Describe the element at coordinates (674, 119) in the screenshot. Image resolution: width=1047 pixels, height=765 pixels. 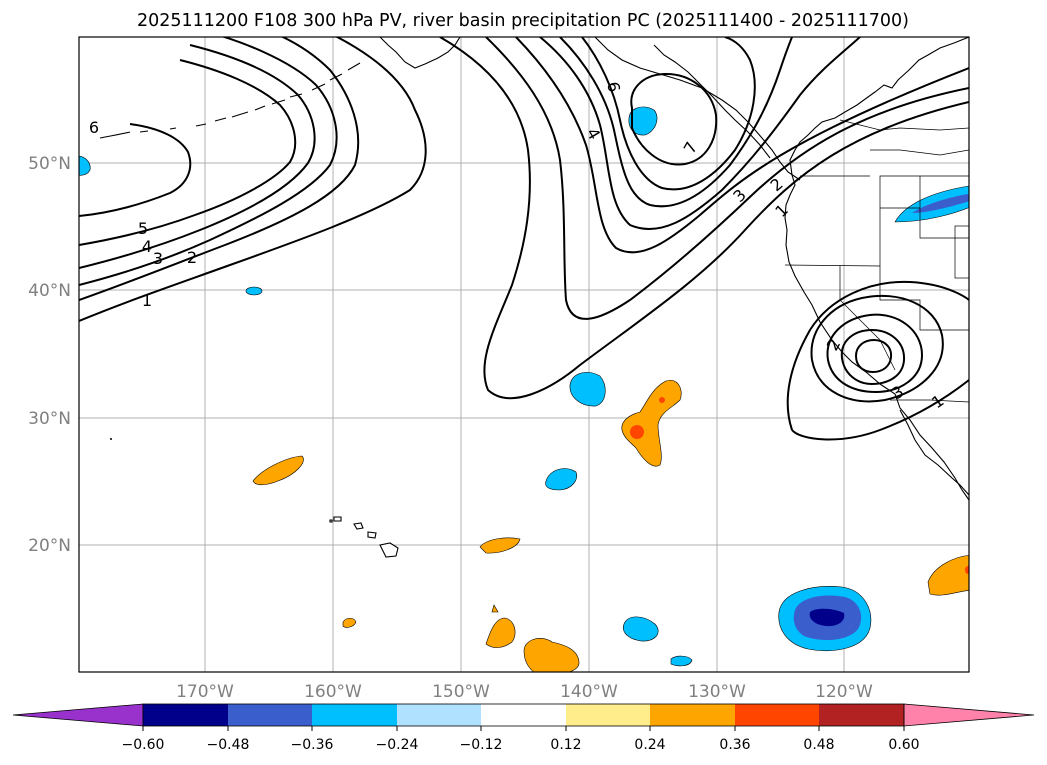
I see `pv-contour-7-central` at that location.